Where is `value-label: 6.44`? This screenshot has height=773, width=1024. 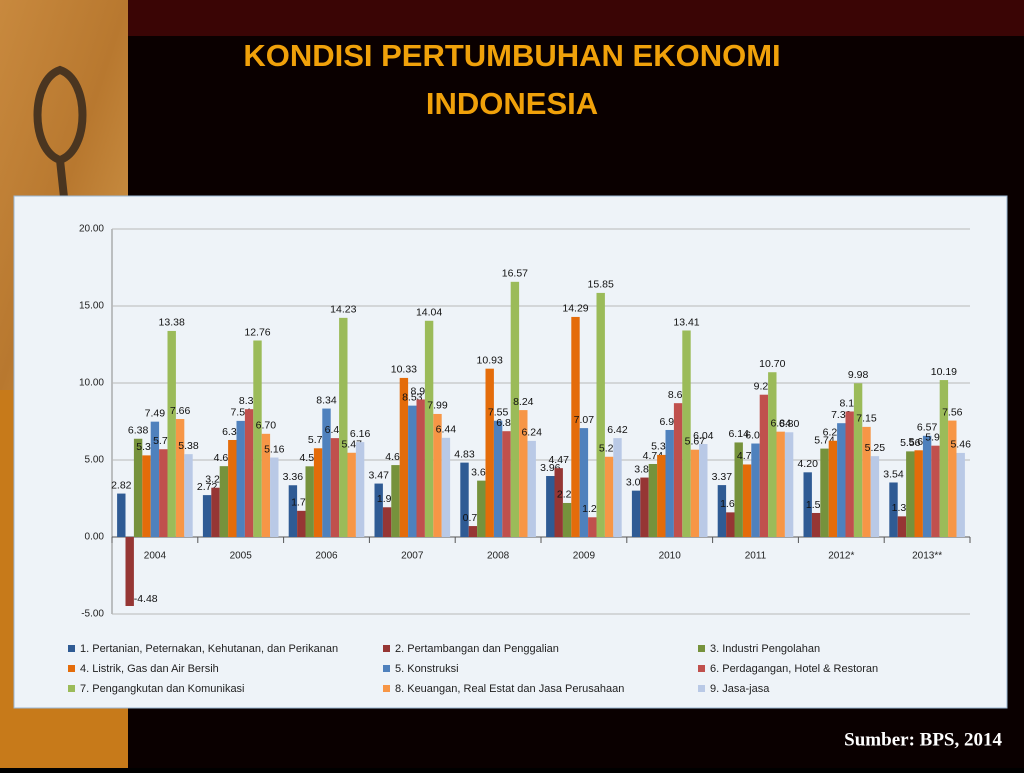
value-label: 6.44 is located at coordinates (446, 430).